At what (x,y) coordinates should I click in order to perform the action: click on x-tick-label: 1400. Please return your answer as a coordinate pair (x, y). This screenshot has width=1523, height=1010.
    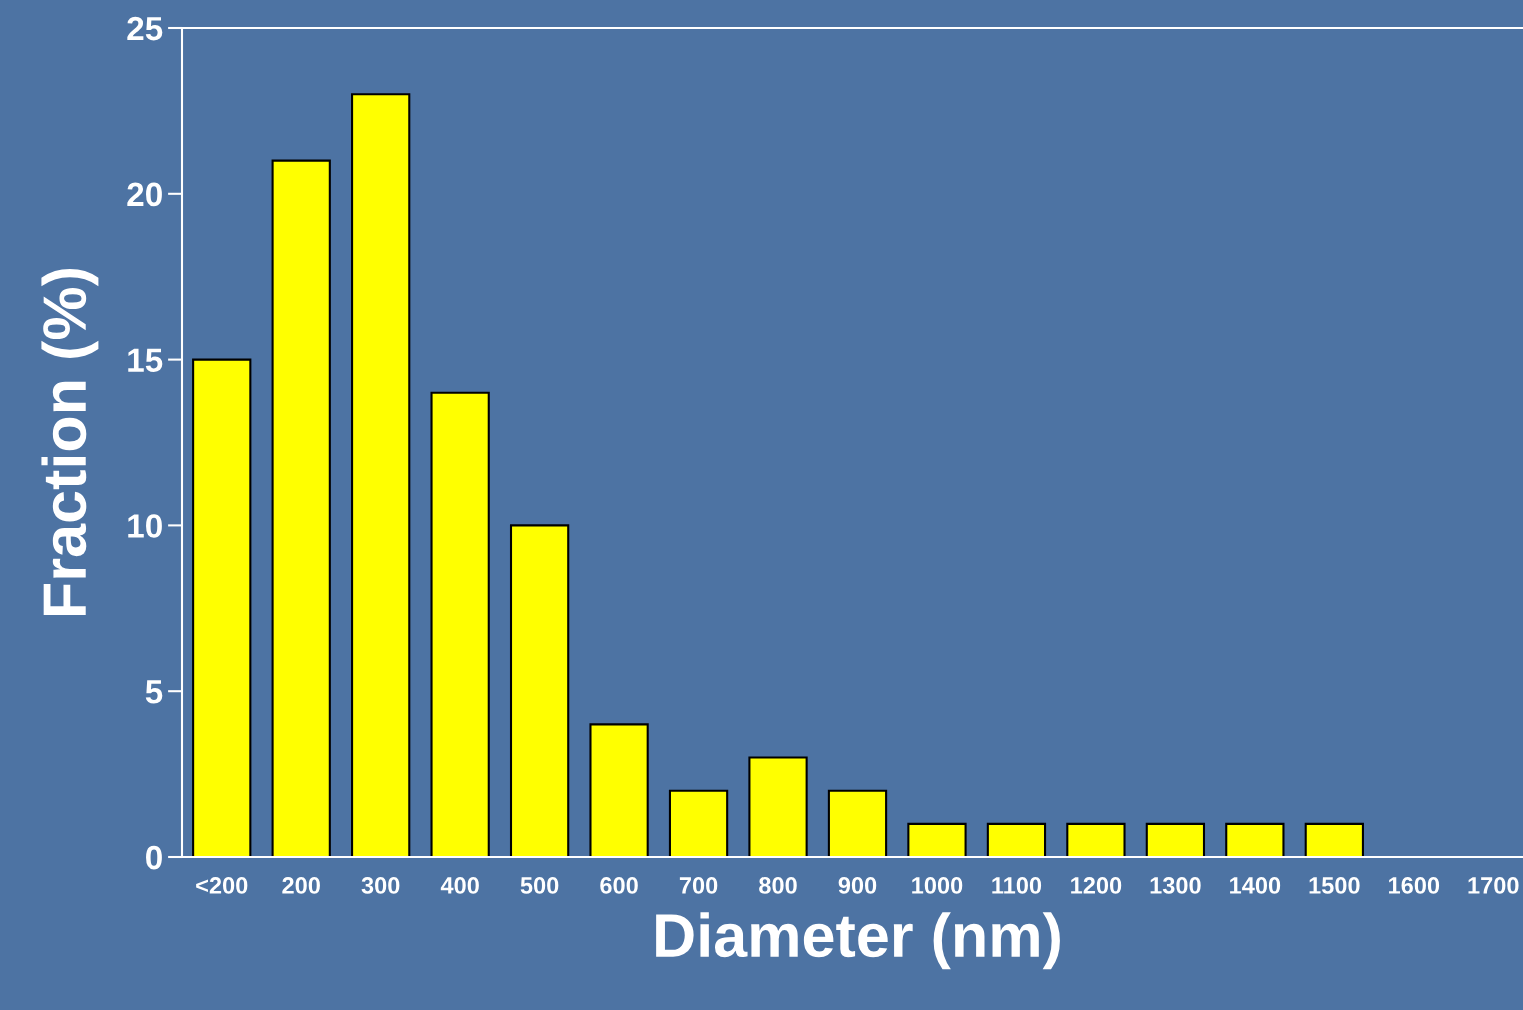
    Looking at the image, I should click on (1255, 885).